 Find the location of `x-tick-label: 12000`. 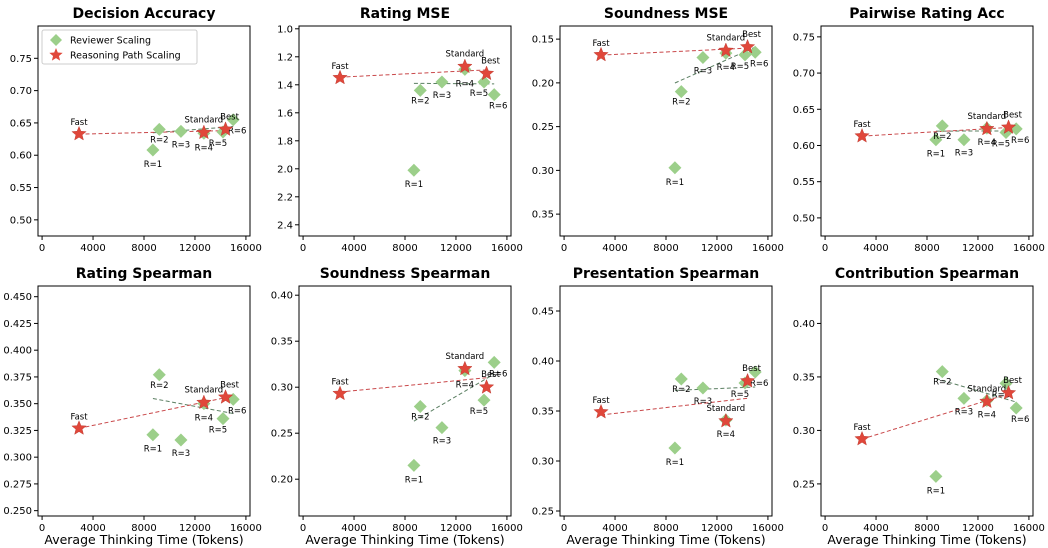

x-tick-label: 12000 is located at coordinates (717, 528).